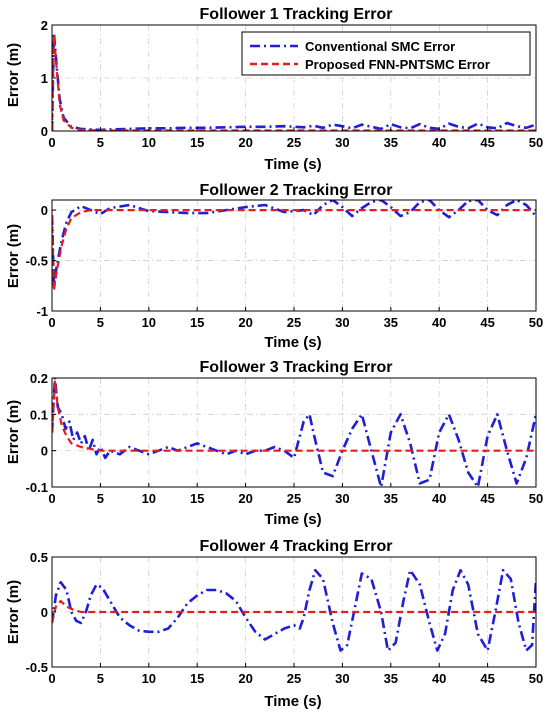 Image resolution: width=550 pixels, height=712 pixels. What do you see at coordinates (39, 557) in the screenshot?
I see `y-tick-label: 0.5` at bounding box center [39, 557].